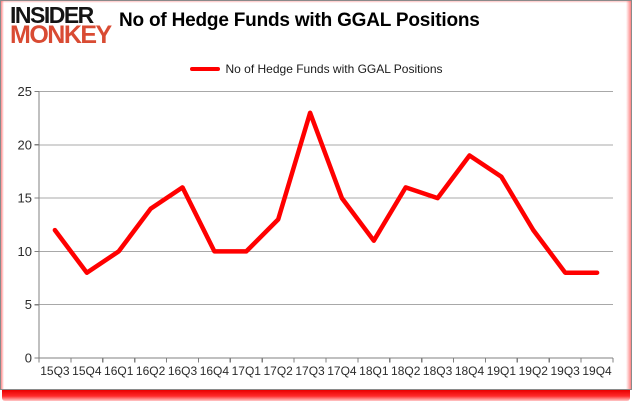  Describe the element at coordinates (119, 371) in the screenshot. I see `x-axis-label-16Q1: 16Q1` at that location.